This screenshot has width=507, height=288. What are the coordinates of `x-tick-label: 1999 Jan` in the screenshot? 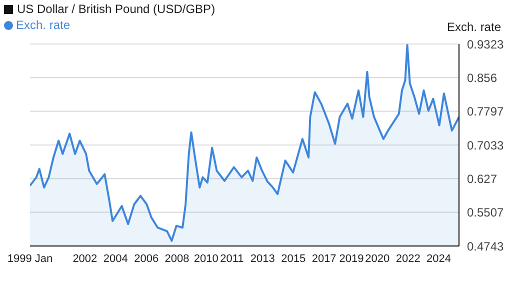 It's located at (30, 258).